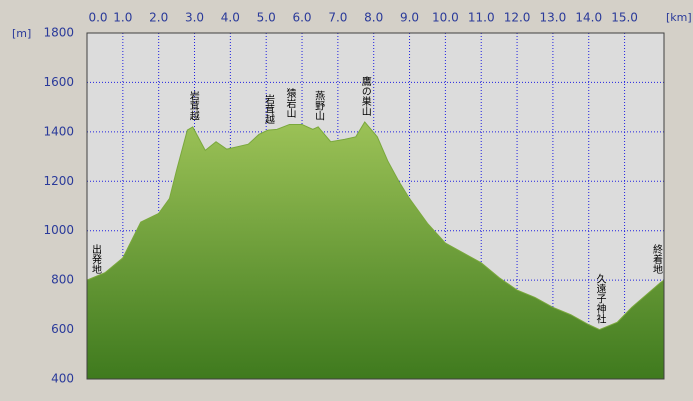 The height and width of the screenshot is (401, 693). What do you see at coordinates (301, 18) in the screenshot?
I see `x-tick-label: 6.0` at bounding box center [301, 18].